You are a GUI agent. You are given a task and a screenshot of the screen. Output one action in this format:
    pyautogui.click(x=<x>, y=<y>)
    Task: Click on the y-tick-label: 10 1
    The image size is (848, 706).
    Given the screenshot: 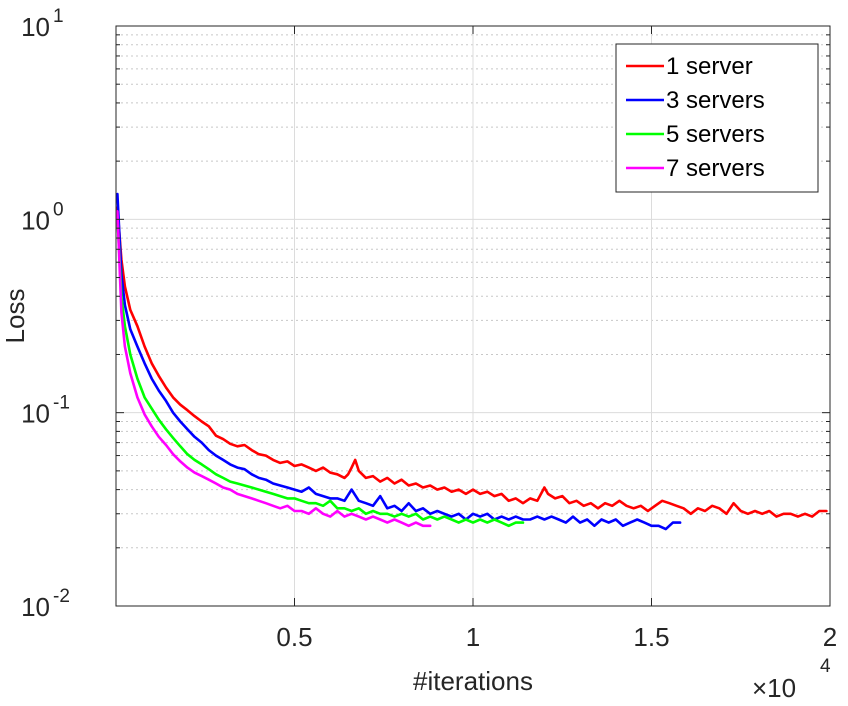 What is the action you would take?
    pyautogui.click(x=42, y=24)
    